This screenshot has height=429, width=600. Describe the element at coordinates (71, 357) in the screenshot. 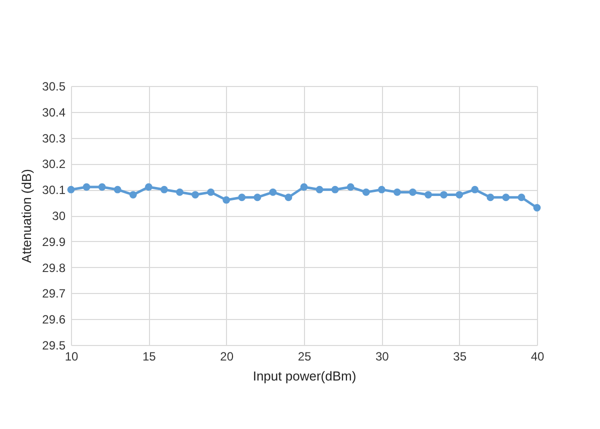

I see `x-tick-label: 10` at that location.